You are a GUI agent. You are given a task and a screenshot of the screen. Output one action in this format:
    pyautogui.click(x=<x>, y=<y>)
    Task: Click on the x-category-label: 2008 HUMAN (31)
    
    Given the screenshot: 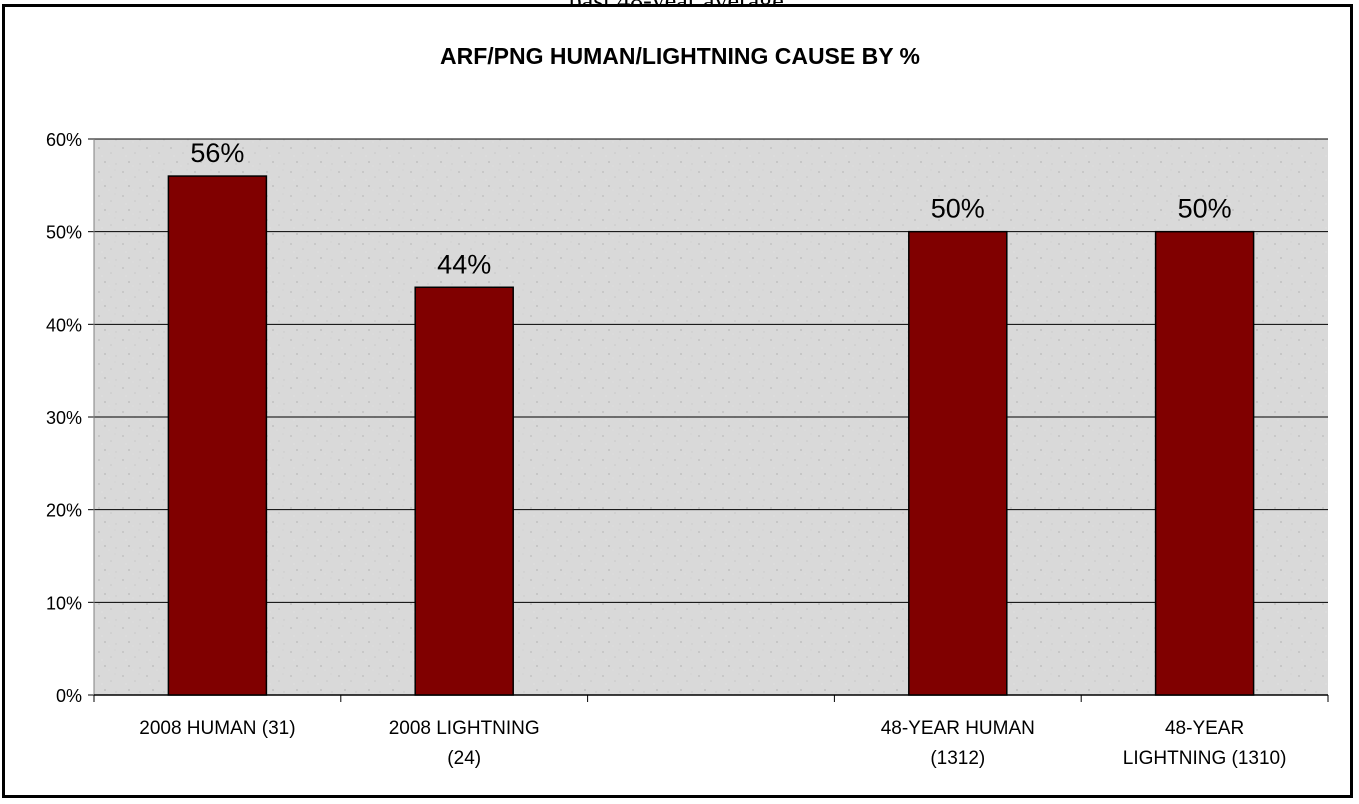 What is the action you would take?
    pyautogui.click(x=217, y=728)
    